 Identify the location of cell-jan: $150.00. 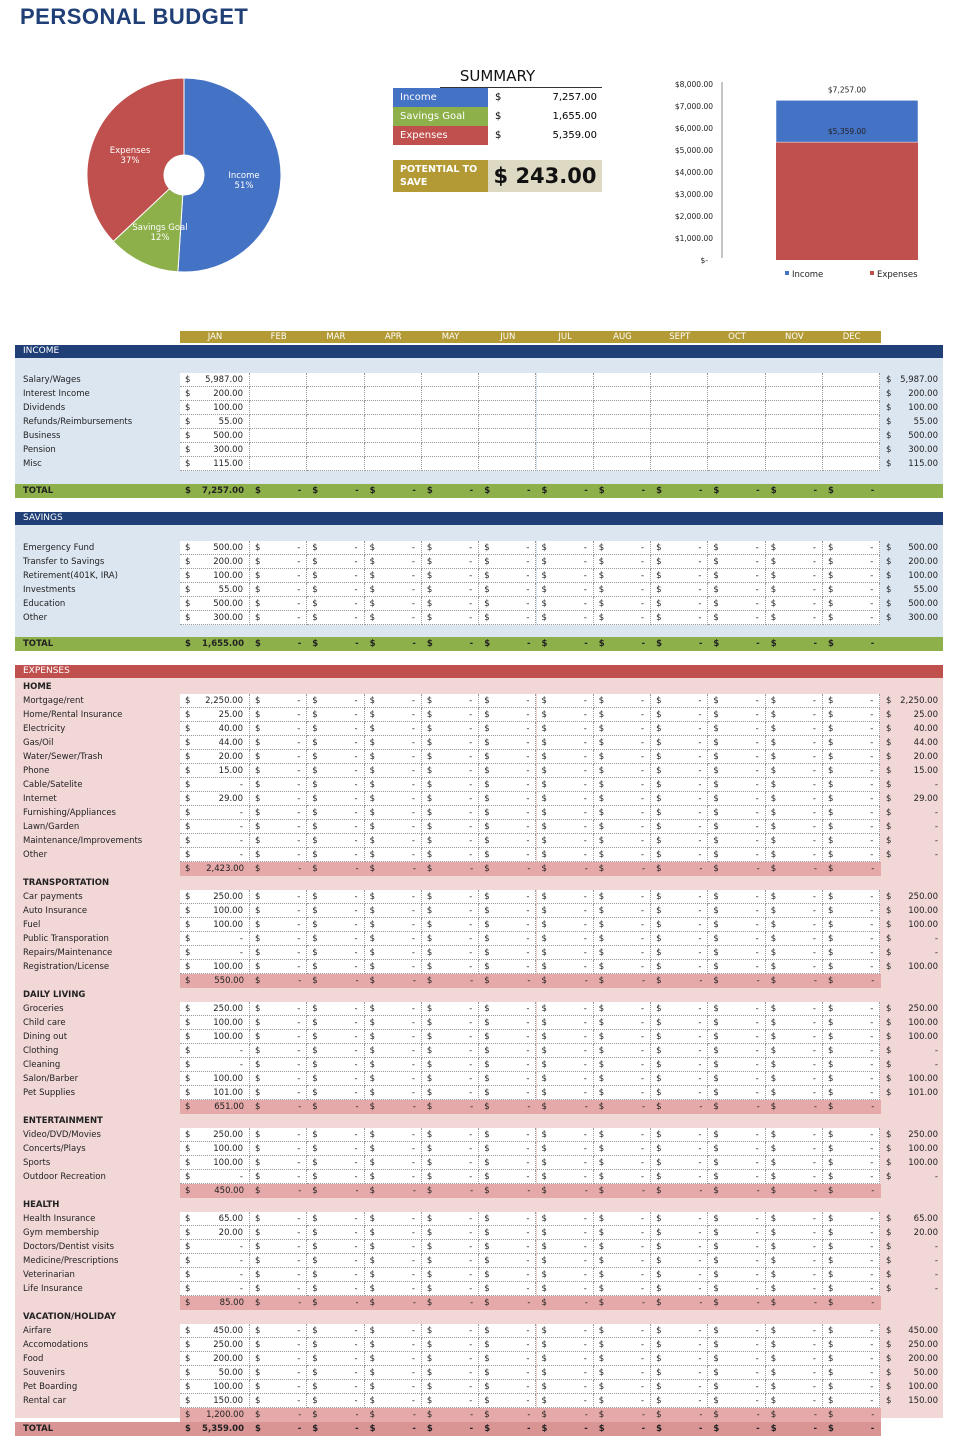
(215, 1401).